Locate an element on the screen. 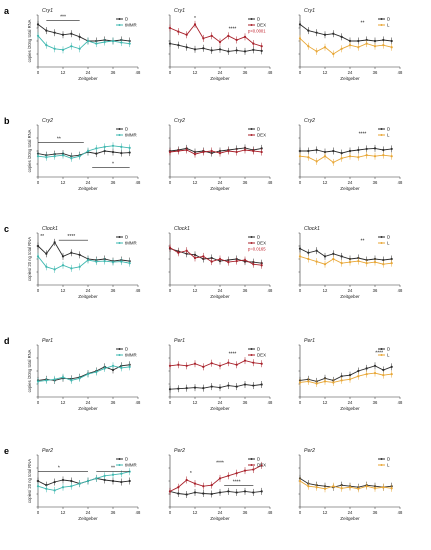 Image resolution: width=431 pixels, height=550 pixels. series-line-DEX is located at coordinates (215, 256).